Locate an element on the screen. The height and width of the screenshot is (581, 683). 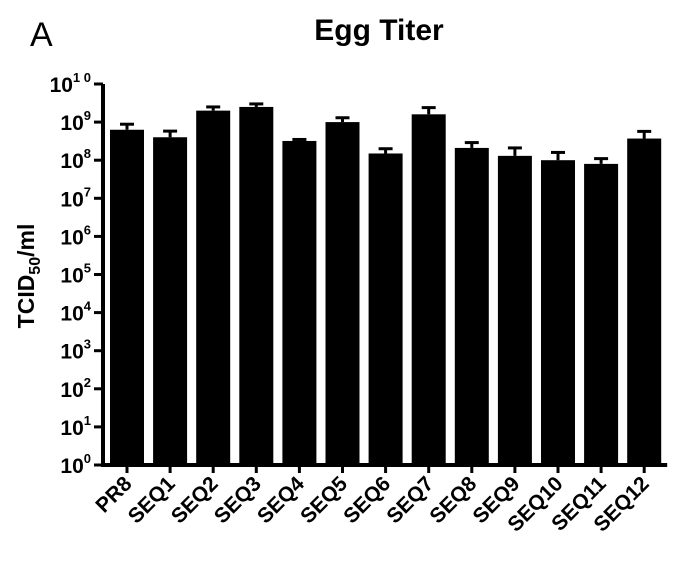
y-tick-label: 10³ is located at coordinates (75, 350).